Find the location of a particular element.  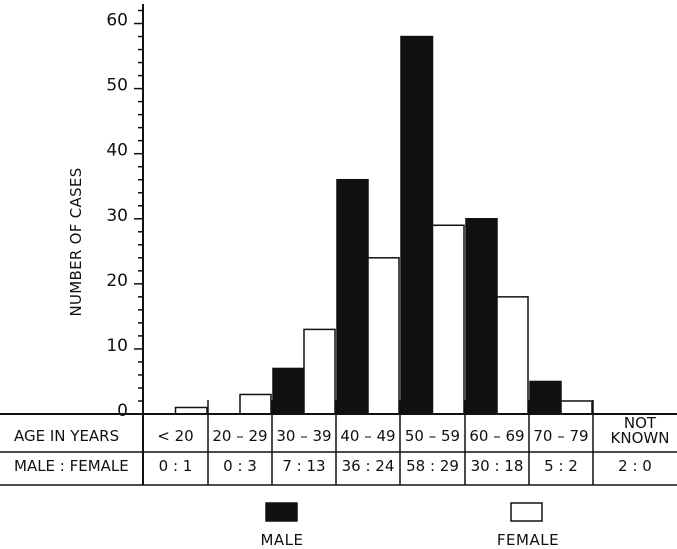

legend: MALE FEMALE is located at coordinates (409, 526).